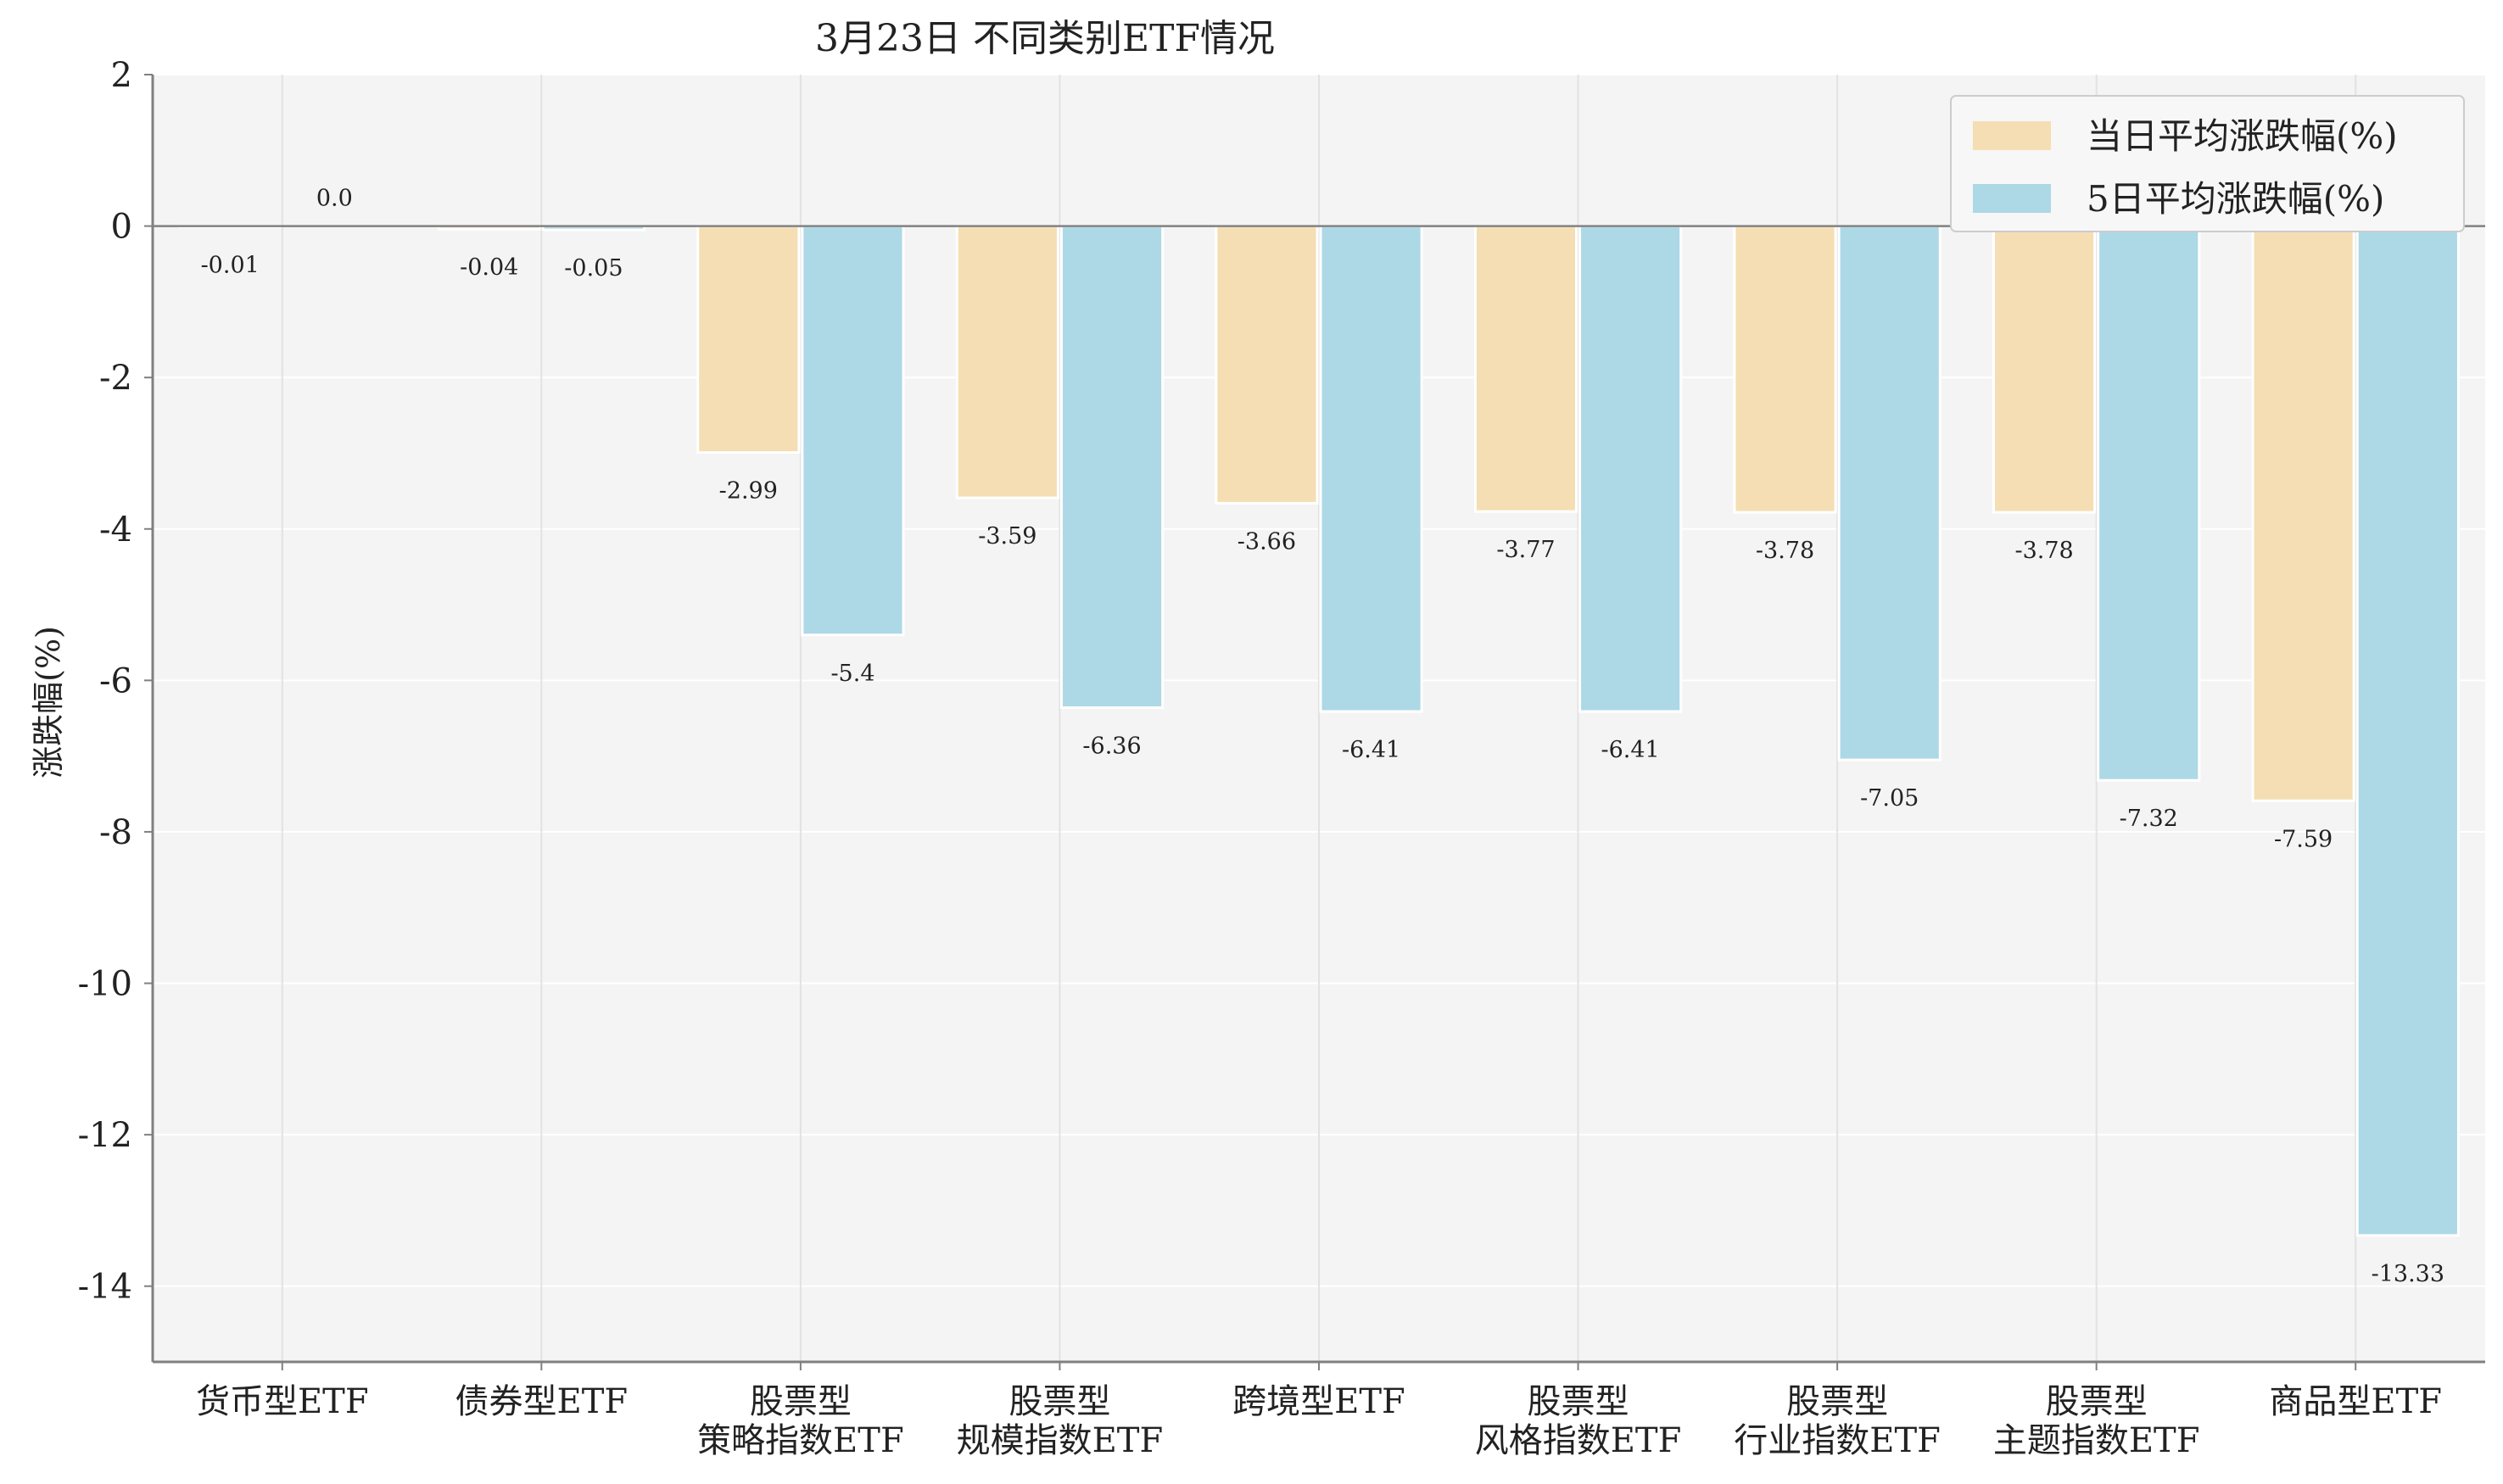 The image size is (2503, 1484). Describe the element at coordinates (115, 378) in the screenshot. I see `y-tick-label: -2` at that location.